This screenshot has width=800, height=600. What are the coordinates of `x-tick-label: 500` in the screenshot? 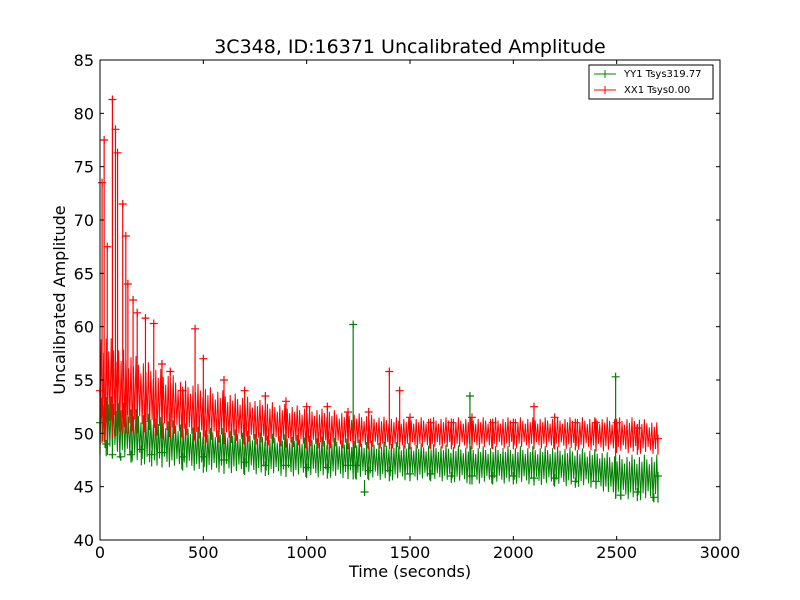 It's located at (203, 552).